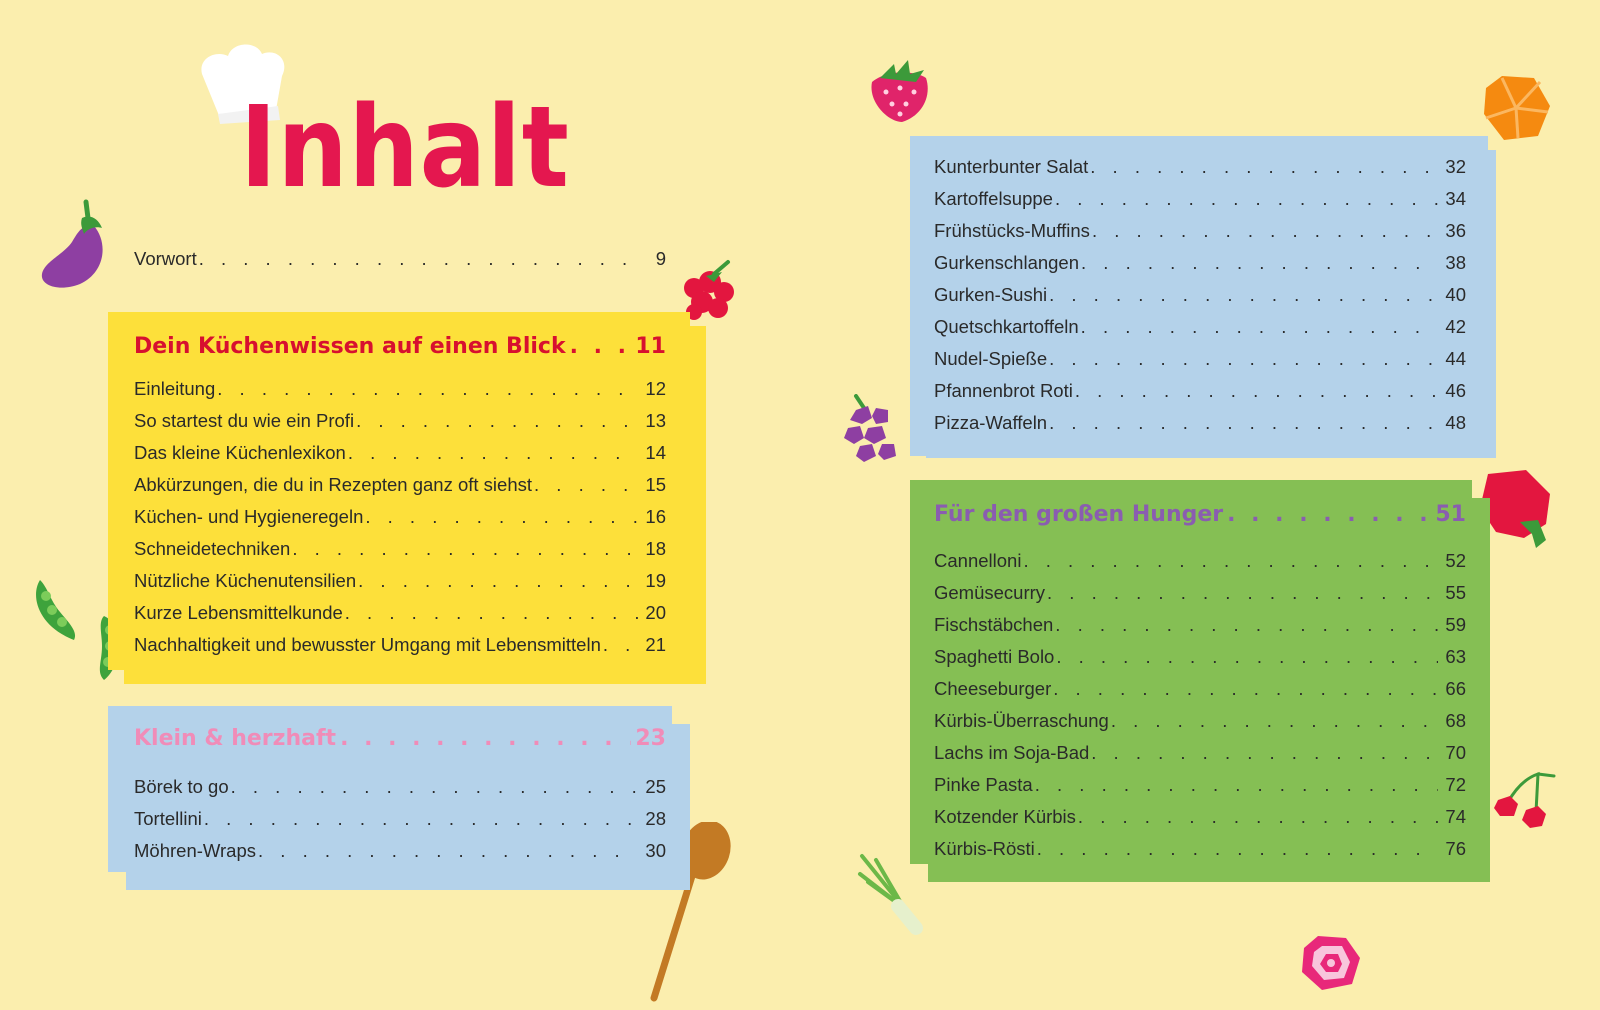  Describe the element at coordinates (1455, 656) in the screenshot. I see `toc-entry-page: 63` at that location.